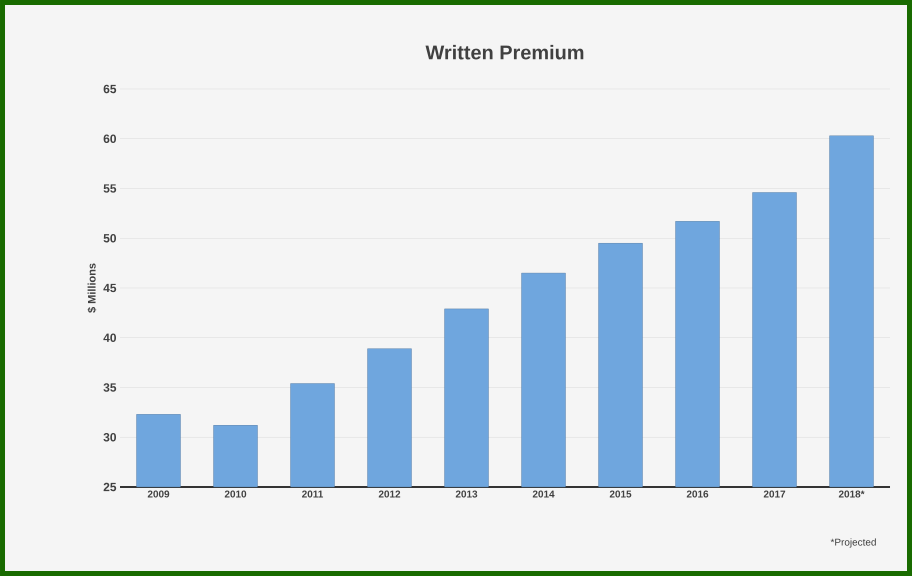 The height and width of the screenshot is (576, 912). I want to click on y-tick-label: 25, so click(110, 487).